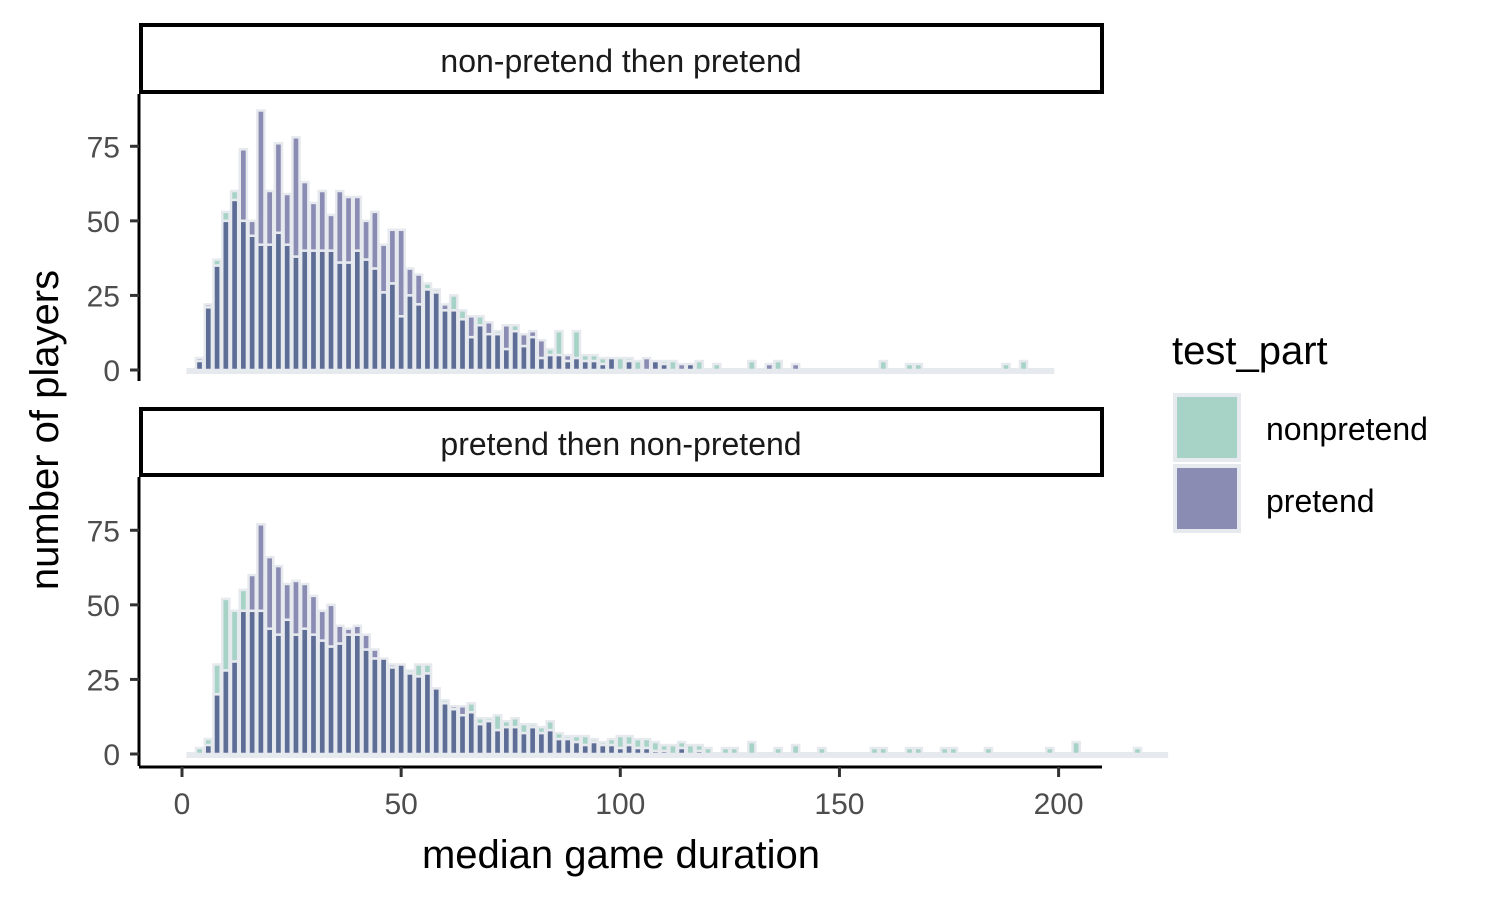 The height and width of the screenshot is (900, 1500). Describe the element at coordinates (620, 444) in the screenshot. I see `panel-2-strip-label: pretend then non-pretend` at that location.